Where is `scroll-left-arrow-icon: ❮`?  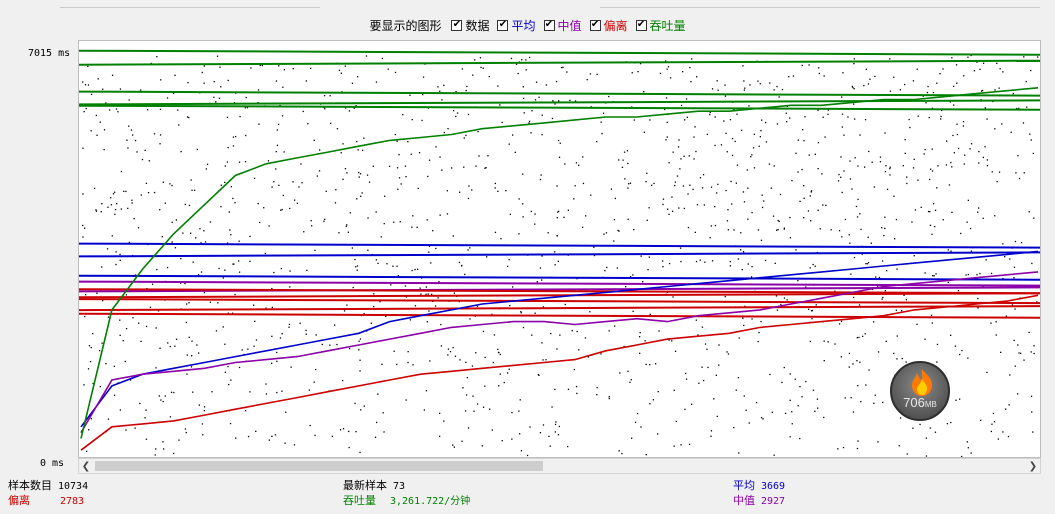 scroll-left-arrow-icon: ❮ is located at coordinates (86, 466).